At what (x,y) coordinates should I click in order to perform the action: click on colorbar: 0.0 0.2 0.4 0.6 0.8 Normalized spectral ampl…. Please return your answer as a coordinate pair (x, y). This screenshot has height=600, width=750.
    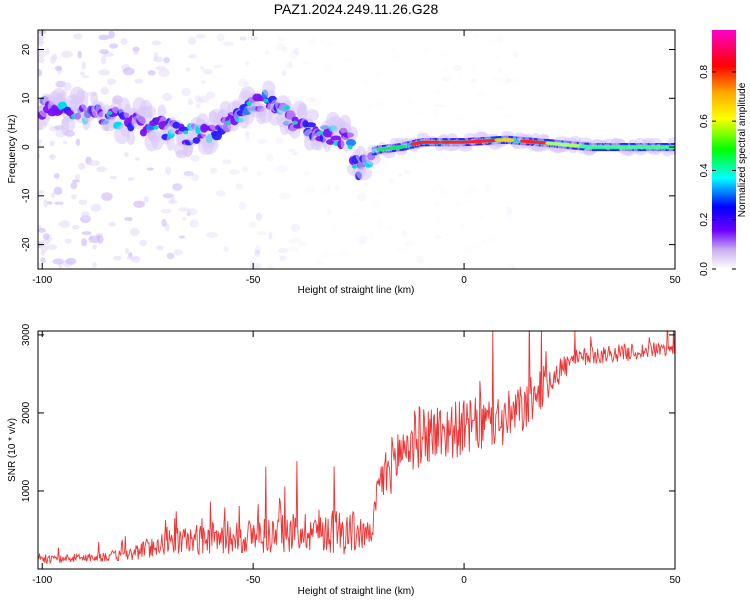
    Looking at the image, I should click on (723, 153).